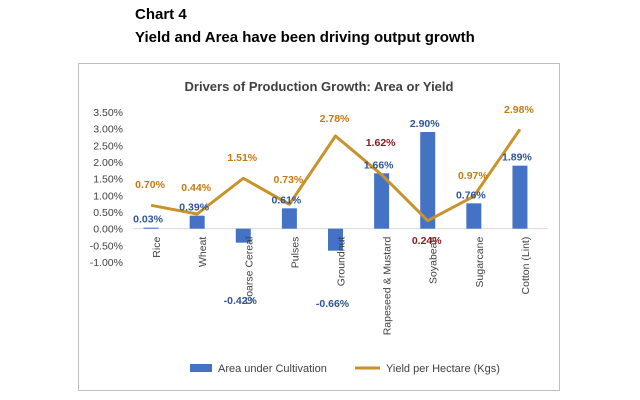 This screenshot has height=400, width=640. What do you see at coordinates (108, 113) in the screenshot?
I see `y-tick-label: 3.50%` at bounding box center [108, 113].